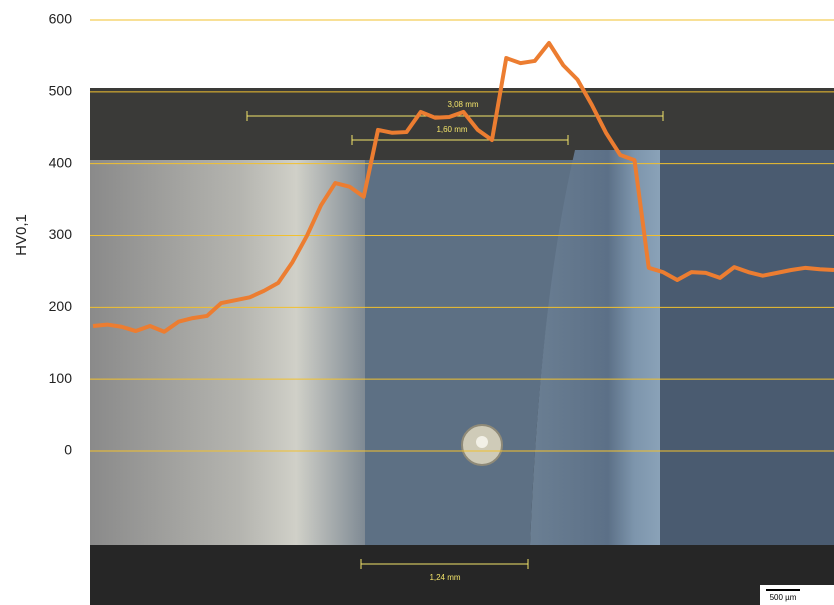 This screenshot has width=834, height=605. What do you see at coordinates (61, 162) in the screenshot?
I see `y-tick-label: 400` at bounding box center [61, 162].